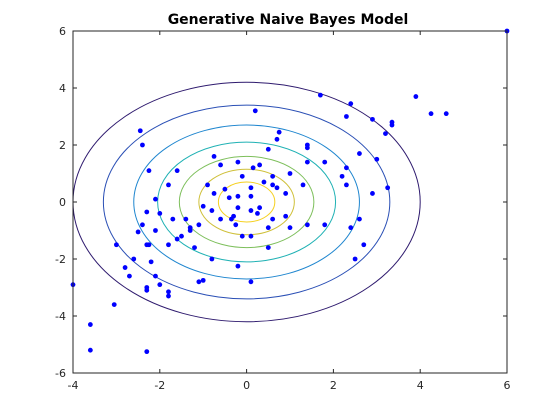  I want to click on y-tick-label: 6, so click(62, 31).